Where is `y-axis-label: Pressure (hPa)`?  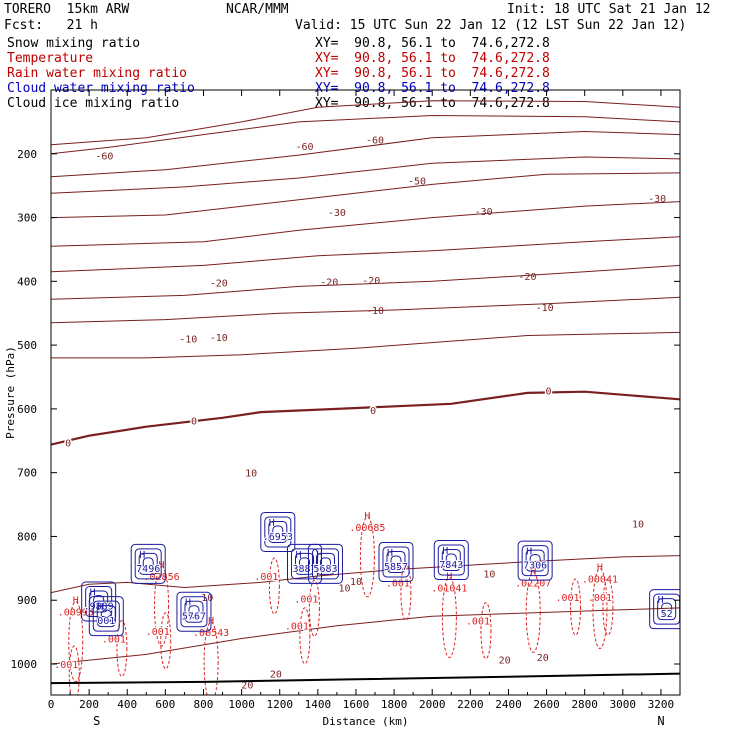
y-axis-label: Pressure (hPa) is located at coordinates (10, 392).